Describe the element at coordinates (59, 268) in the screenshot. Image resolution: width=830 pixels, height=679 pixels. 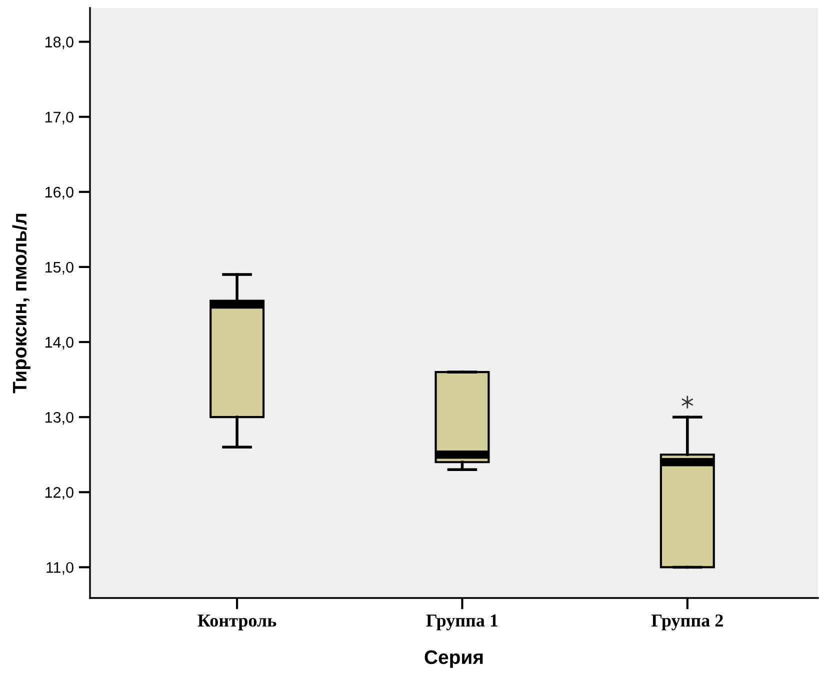
I see `y-tick-label: 15,0` at that location.